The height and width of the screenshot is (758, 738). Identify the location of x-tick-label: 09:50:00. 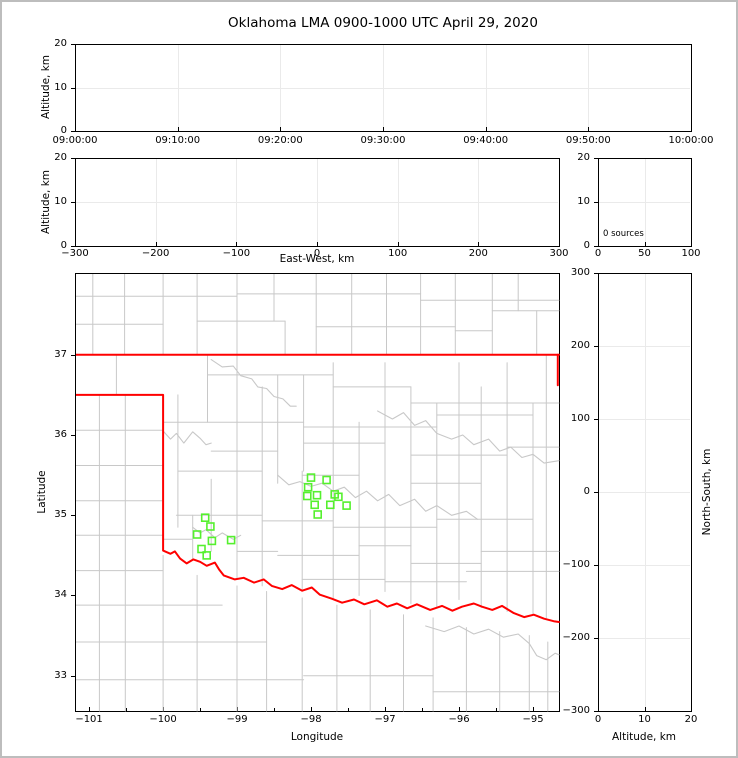
(588, 140).